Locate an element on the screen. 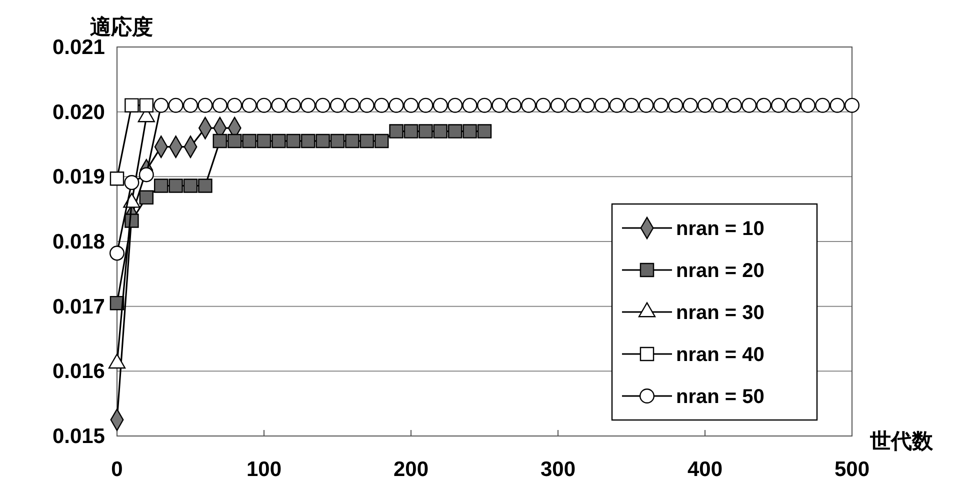 The height and width of the screenshot is (494, 962). x-tick-label: 100 is located at coordinates (264, 469).